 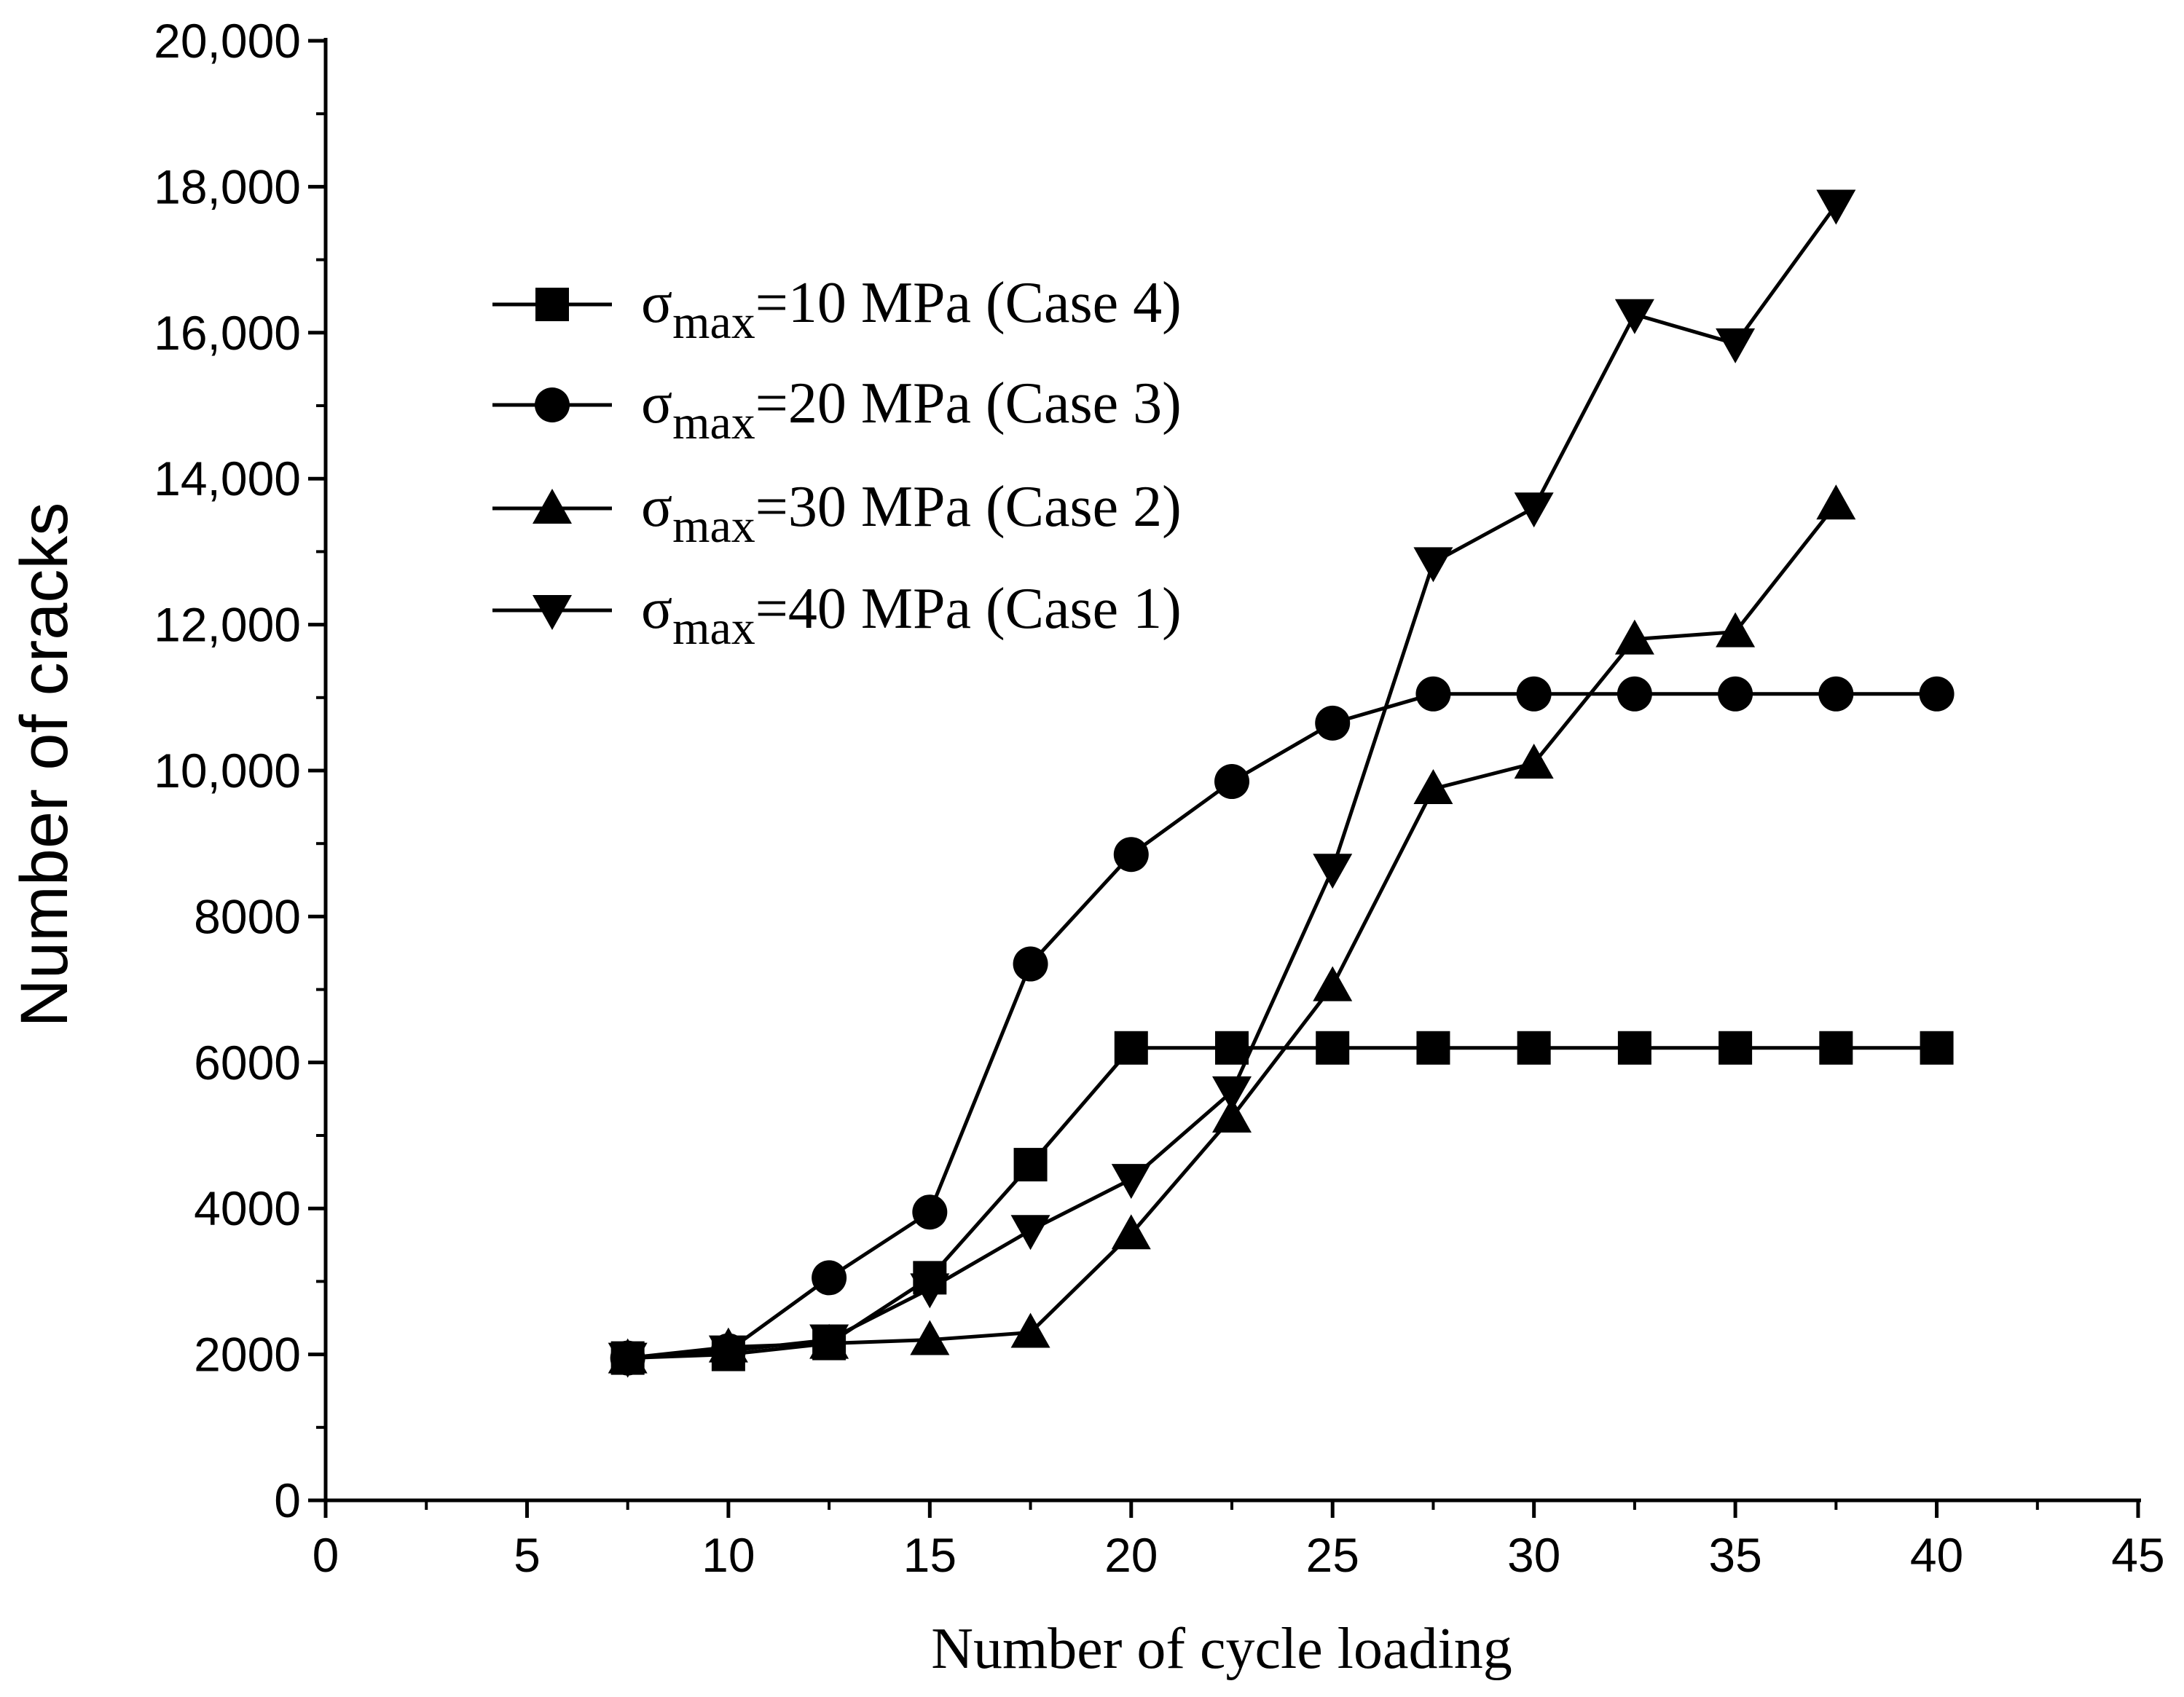 I want to click on x-tick-label: 30, so click(x=1533, y=1555).